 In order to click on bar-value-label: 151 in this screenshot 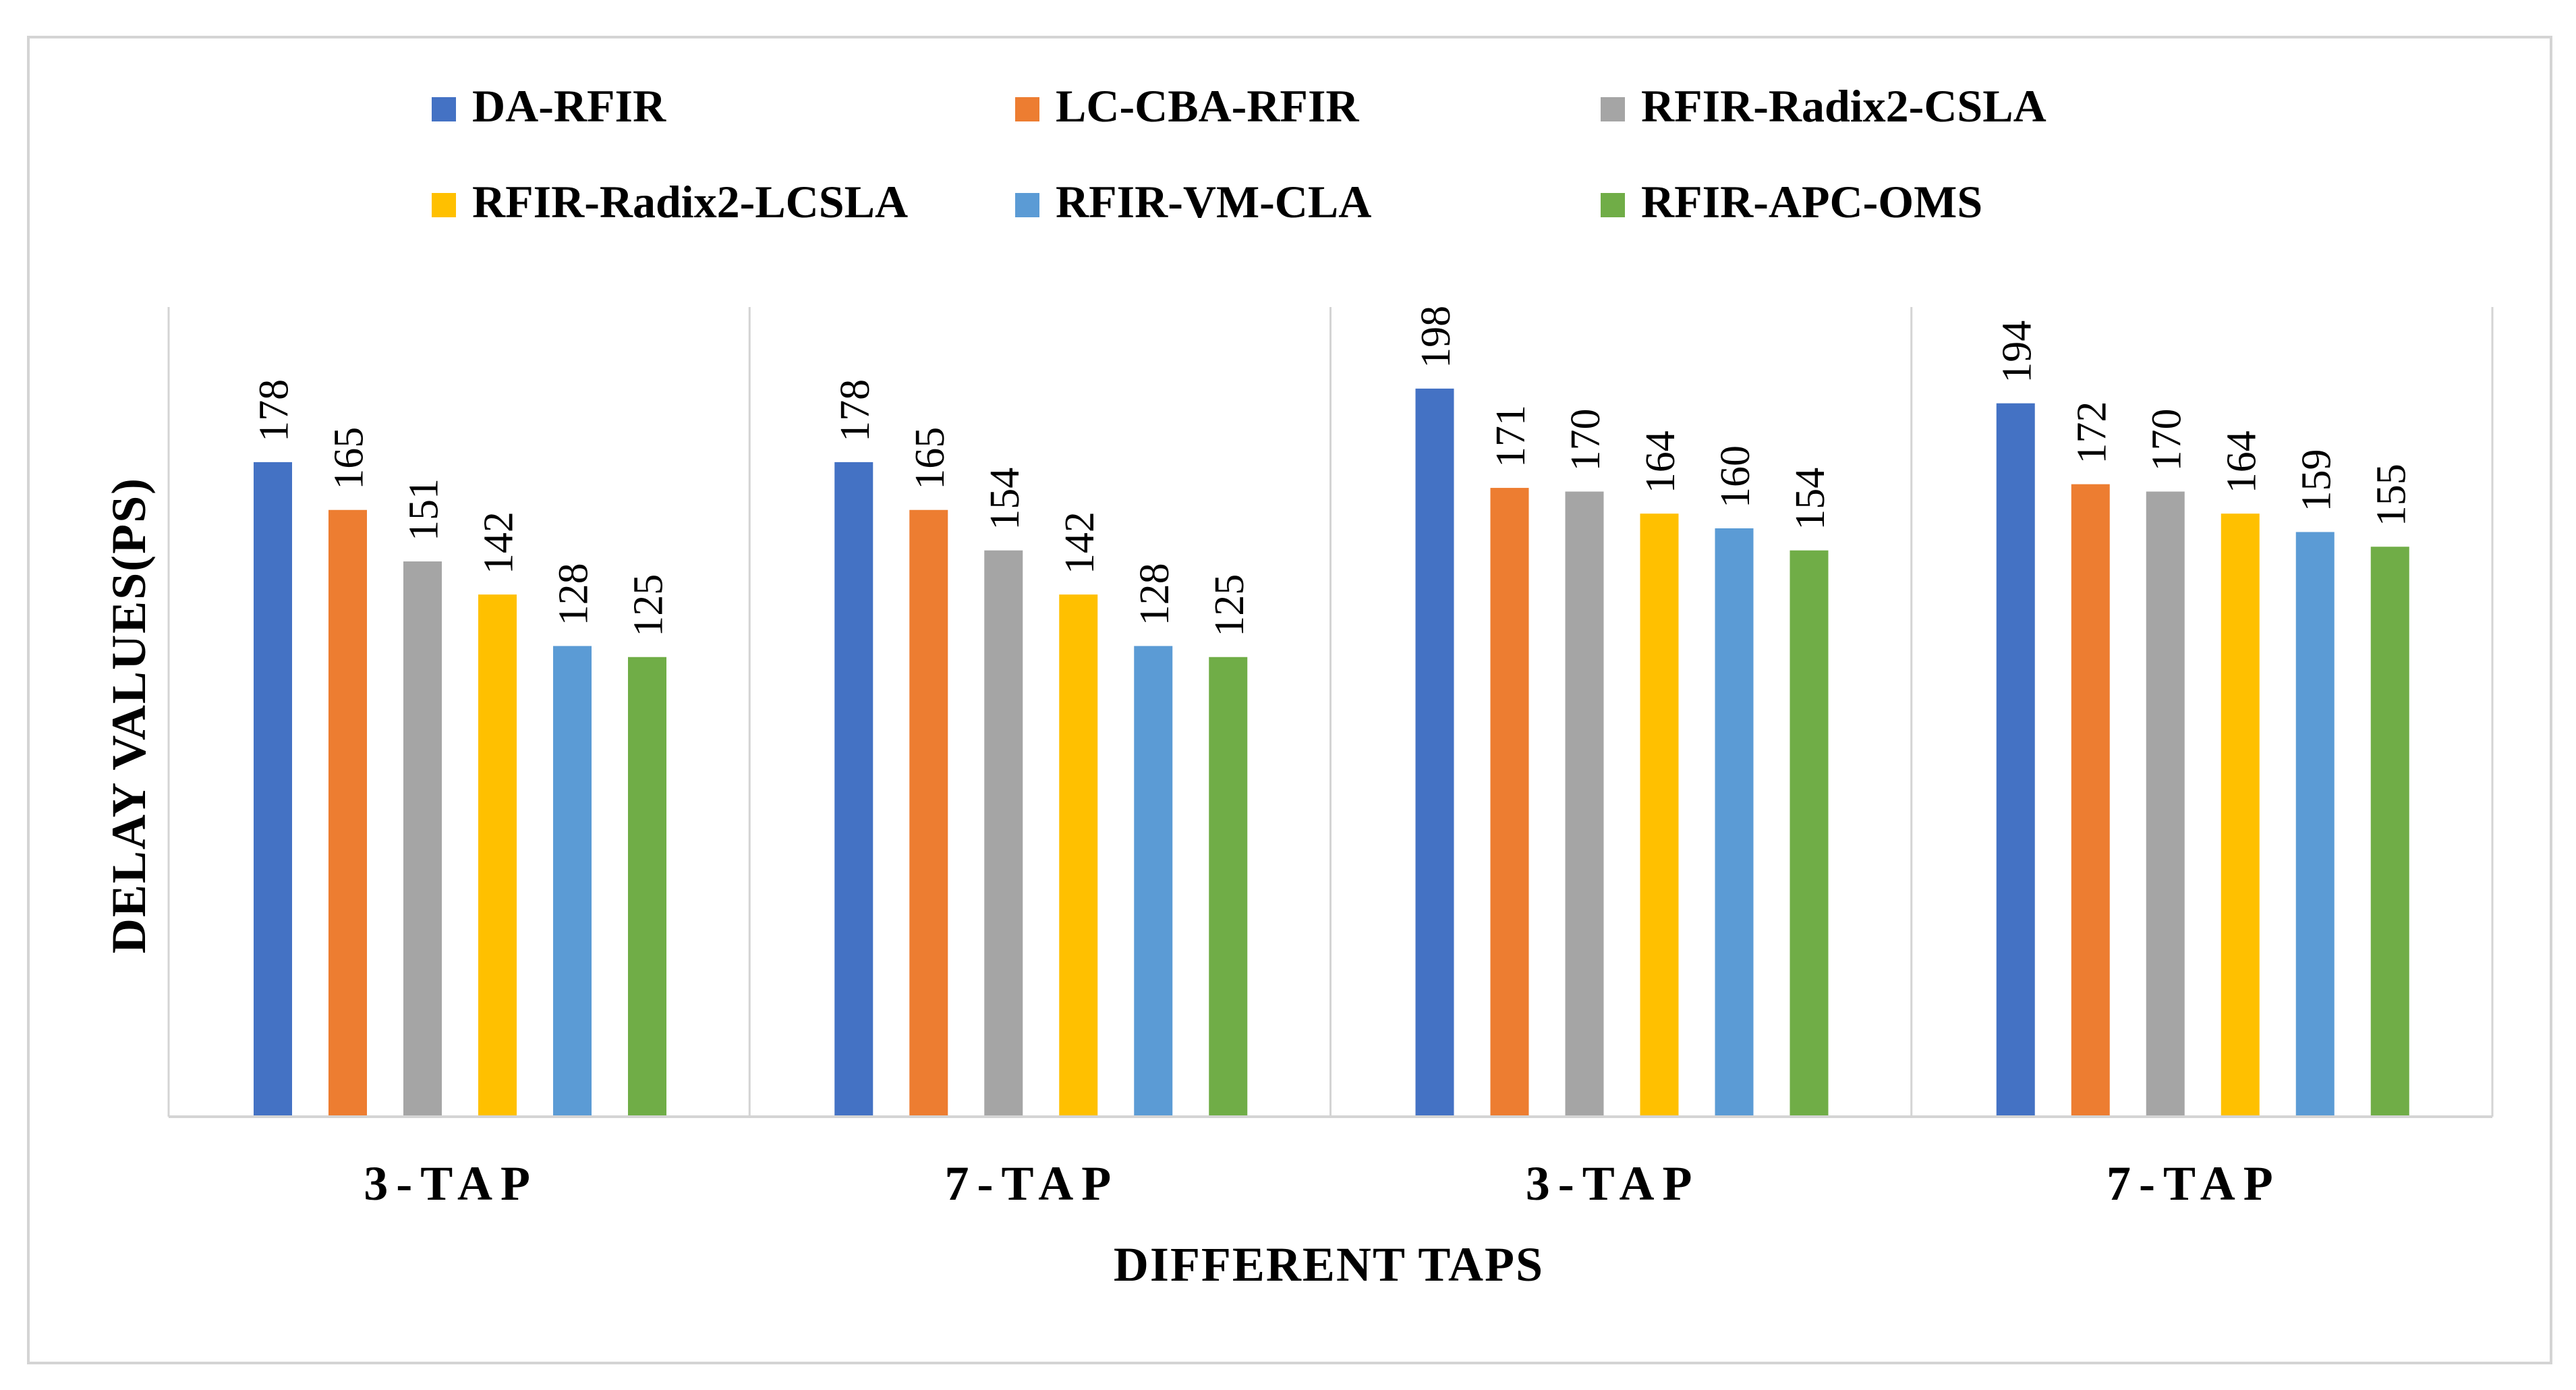, I will do `click(424, 509)`.